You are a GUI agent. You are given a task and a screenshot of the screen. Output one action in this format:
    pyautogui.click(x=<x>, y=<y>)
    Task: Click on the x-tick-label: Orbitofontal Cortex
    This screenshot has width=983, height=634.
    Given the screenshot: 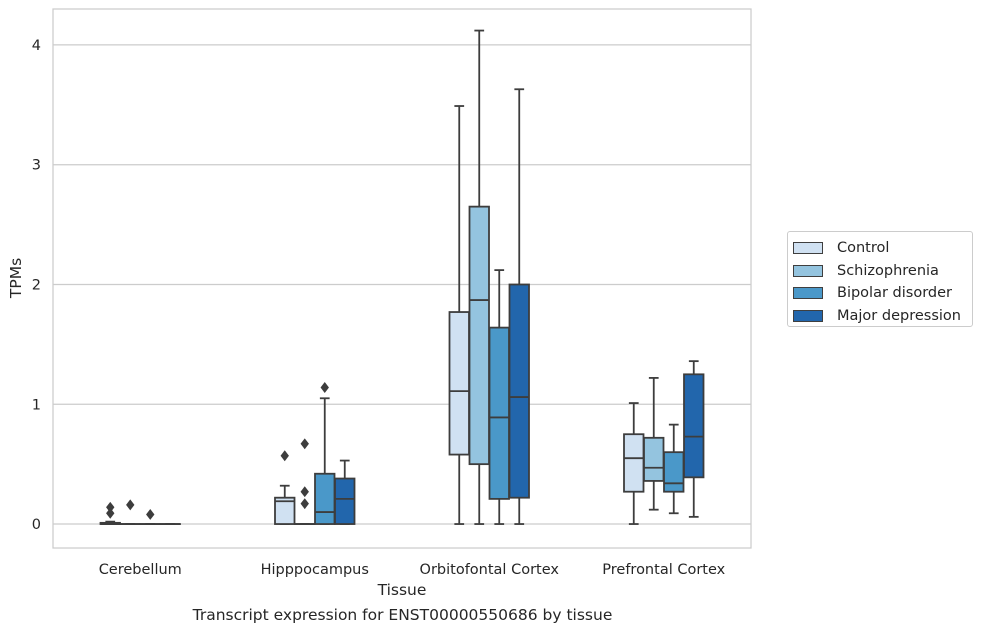 What is the action you would take?
    pyautogui.click(x=490, y=570)
    